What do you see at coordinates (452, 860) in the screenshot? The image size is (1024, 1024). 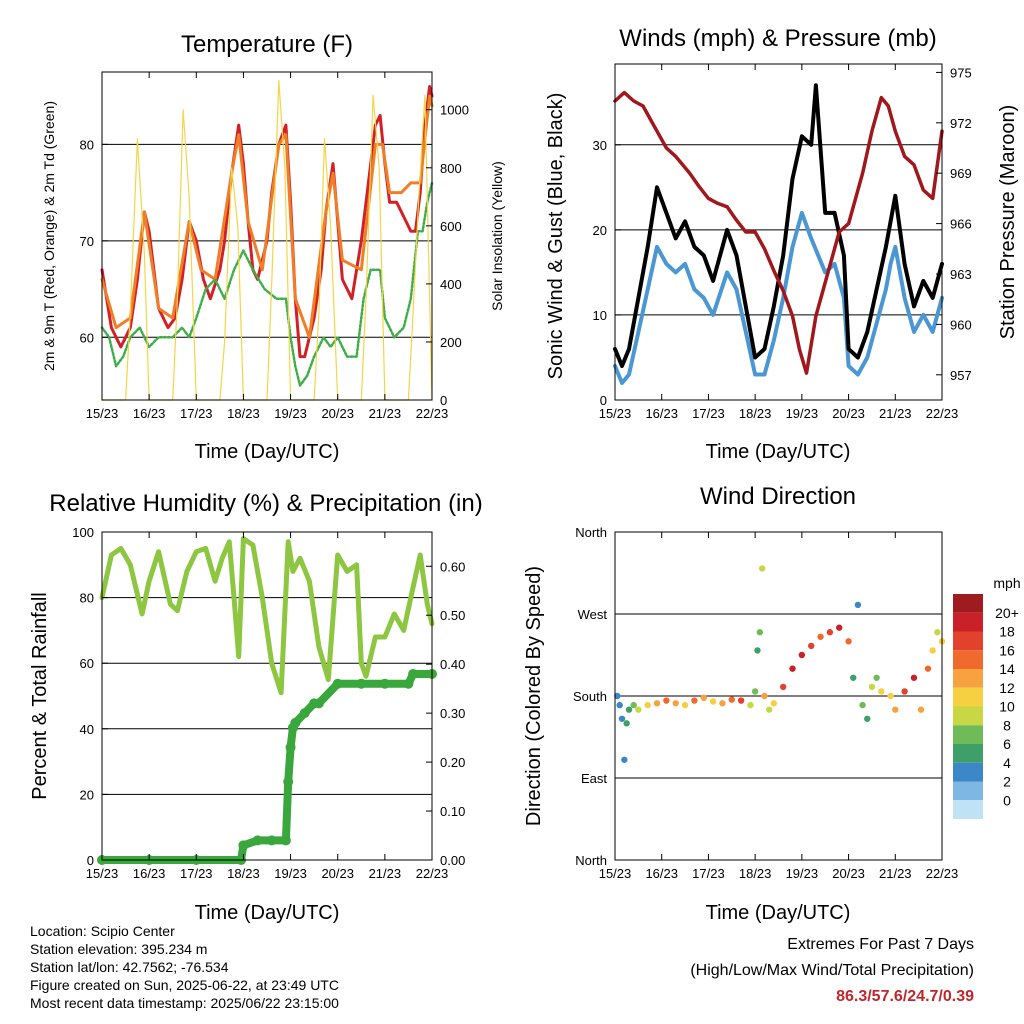 I see `y2-tick-label: 0.00` at bounding box center [452, 860].